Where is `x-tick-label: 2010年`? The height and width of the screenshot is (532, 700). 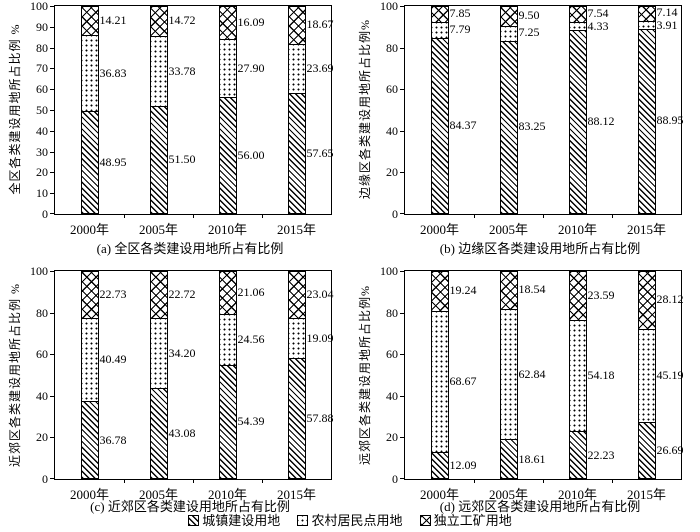
x-tick-label: 2010年 is located at coordinates (227, 229).